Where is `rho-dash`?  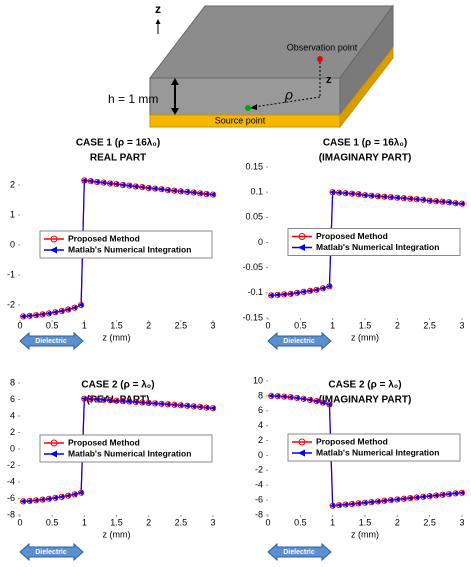
rho-dash is located at coordinates (287, 102).